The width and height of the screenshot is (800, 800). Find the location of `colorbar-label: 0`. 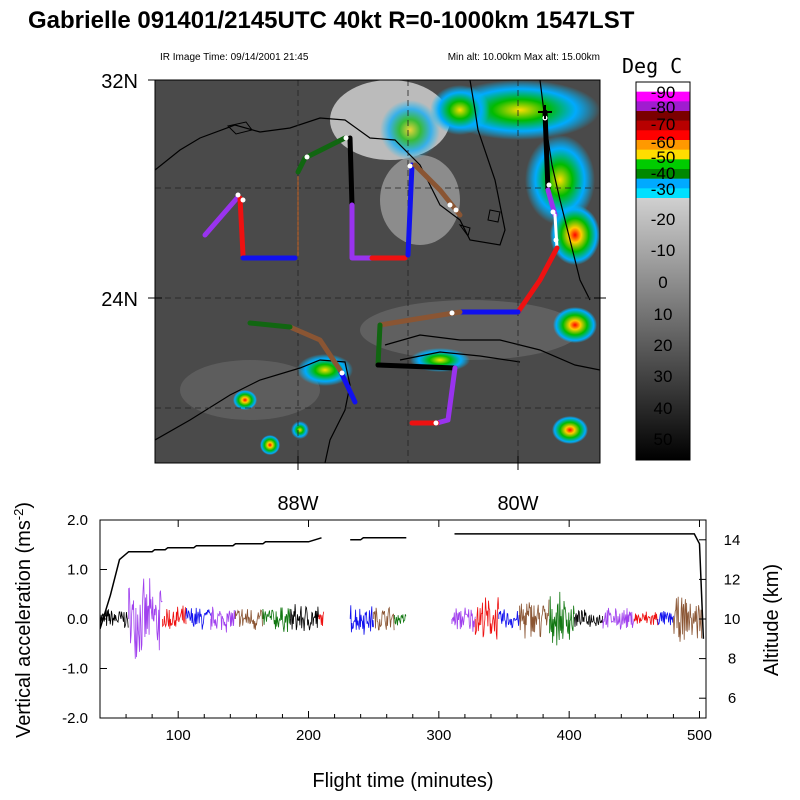

colorbar-label: 0 is located at coordinates (662, 282).